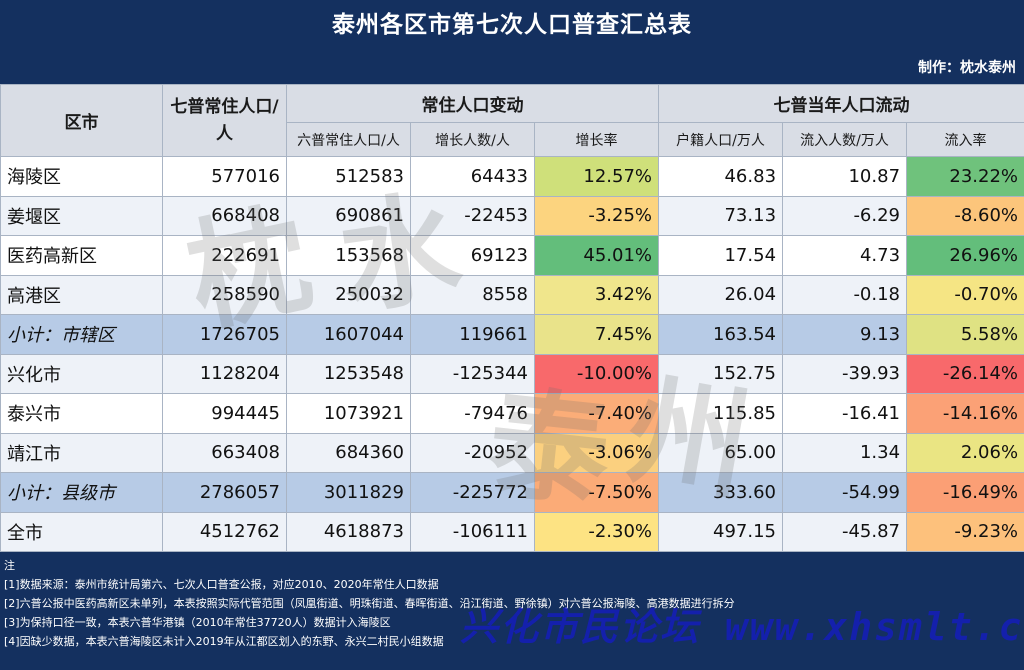  I want to click on pop7-cell: 577016, so click(224, 176).